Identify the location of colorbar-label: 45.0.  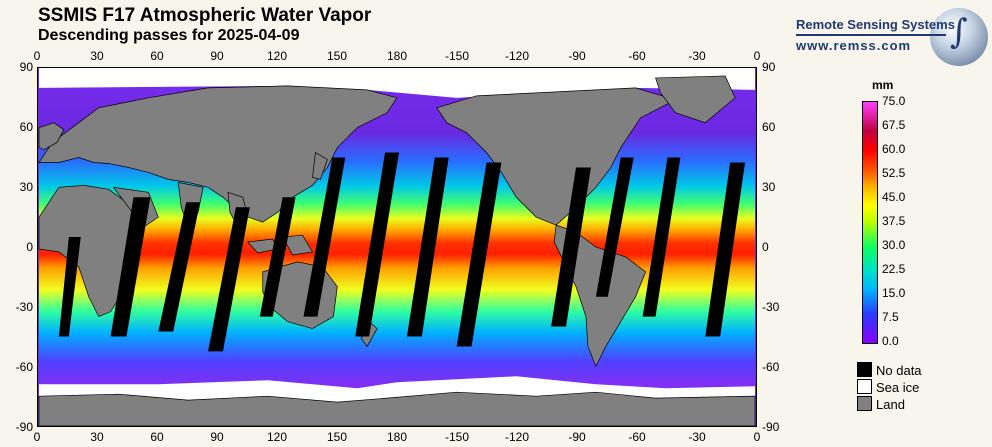
(894, 197).